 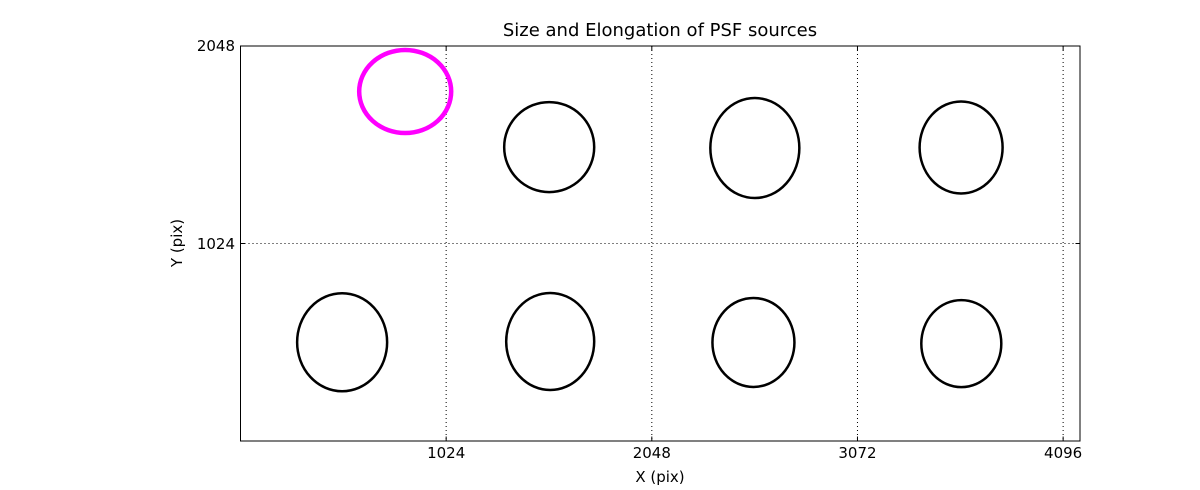 I want to click on y-axis-label: Y (pix), so click(x=177, y=243).